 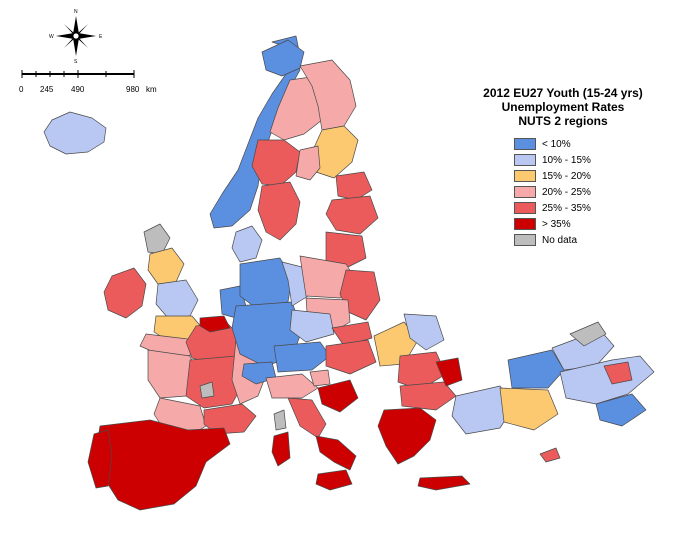 I want to click on region-corsica, so click(x=280, y=420).